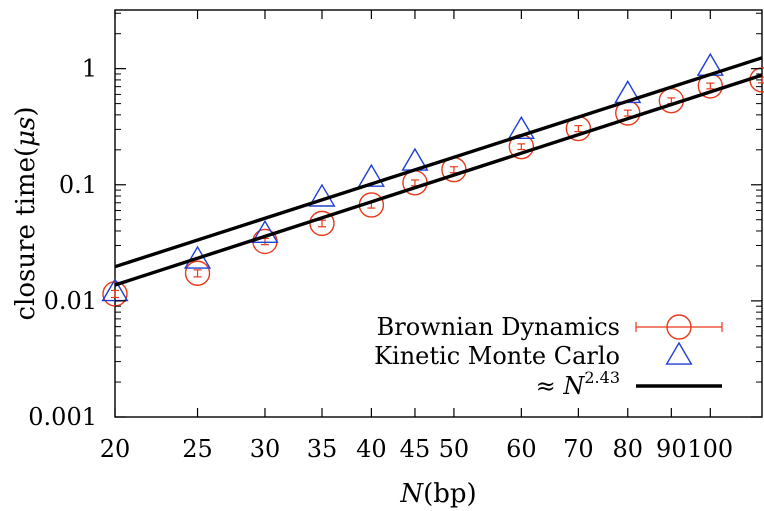 This screenshot has width=764, height=511. What do you see at coordinates (578, 449) in the screenshot?
I see `x-tick-label: 70` at bounding box center [578, 449].